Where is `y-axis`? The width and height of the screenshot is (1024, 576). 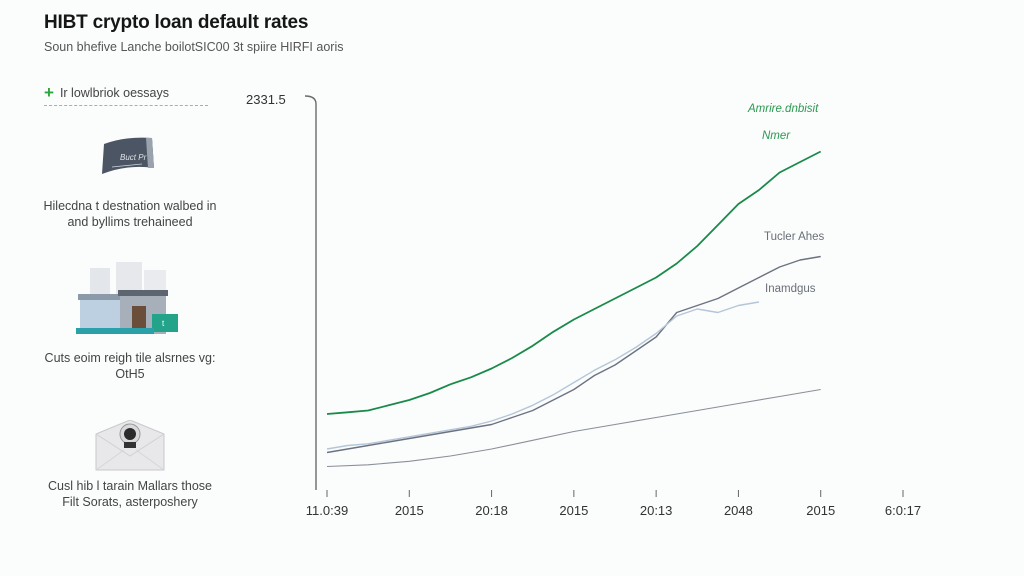 y-axis is located at coordinates (310, 292).